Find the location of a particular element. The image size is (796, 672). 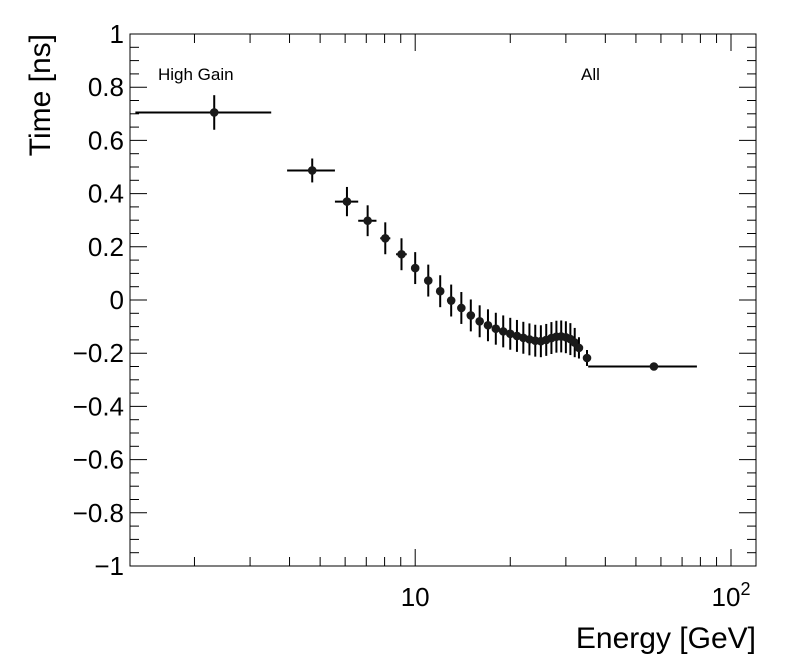

y-tick-label: 0.2 is located at coordinates (106, 247).